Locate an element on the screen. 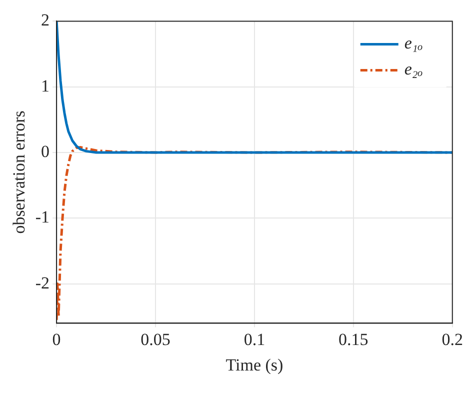 This screenshot has height=396, width=474. x-tick-label: 0.15 is located at coordinates (353, 339).